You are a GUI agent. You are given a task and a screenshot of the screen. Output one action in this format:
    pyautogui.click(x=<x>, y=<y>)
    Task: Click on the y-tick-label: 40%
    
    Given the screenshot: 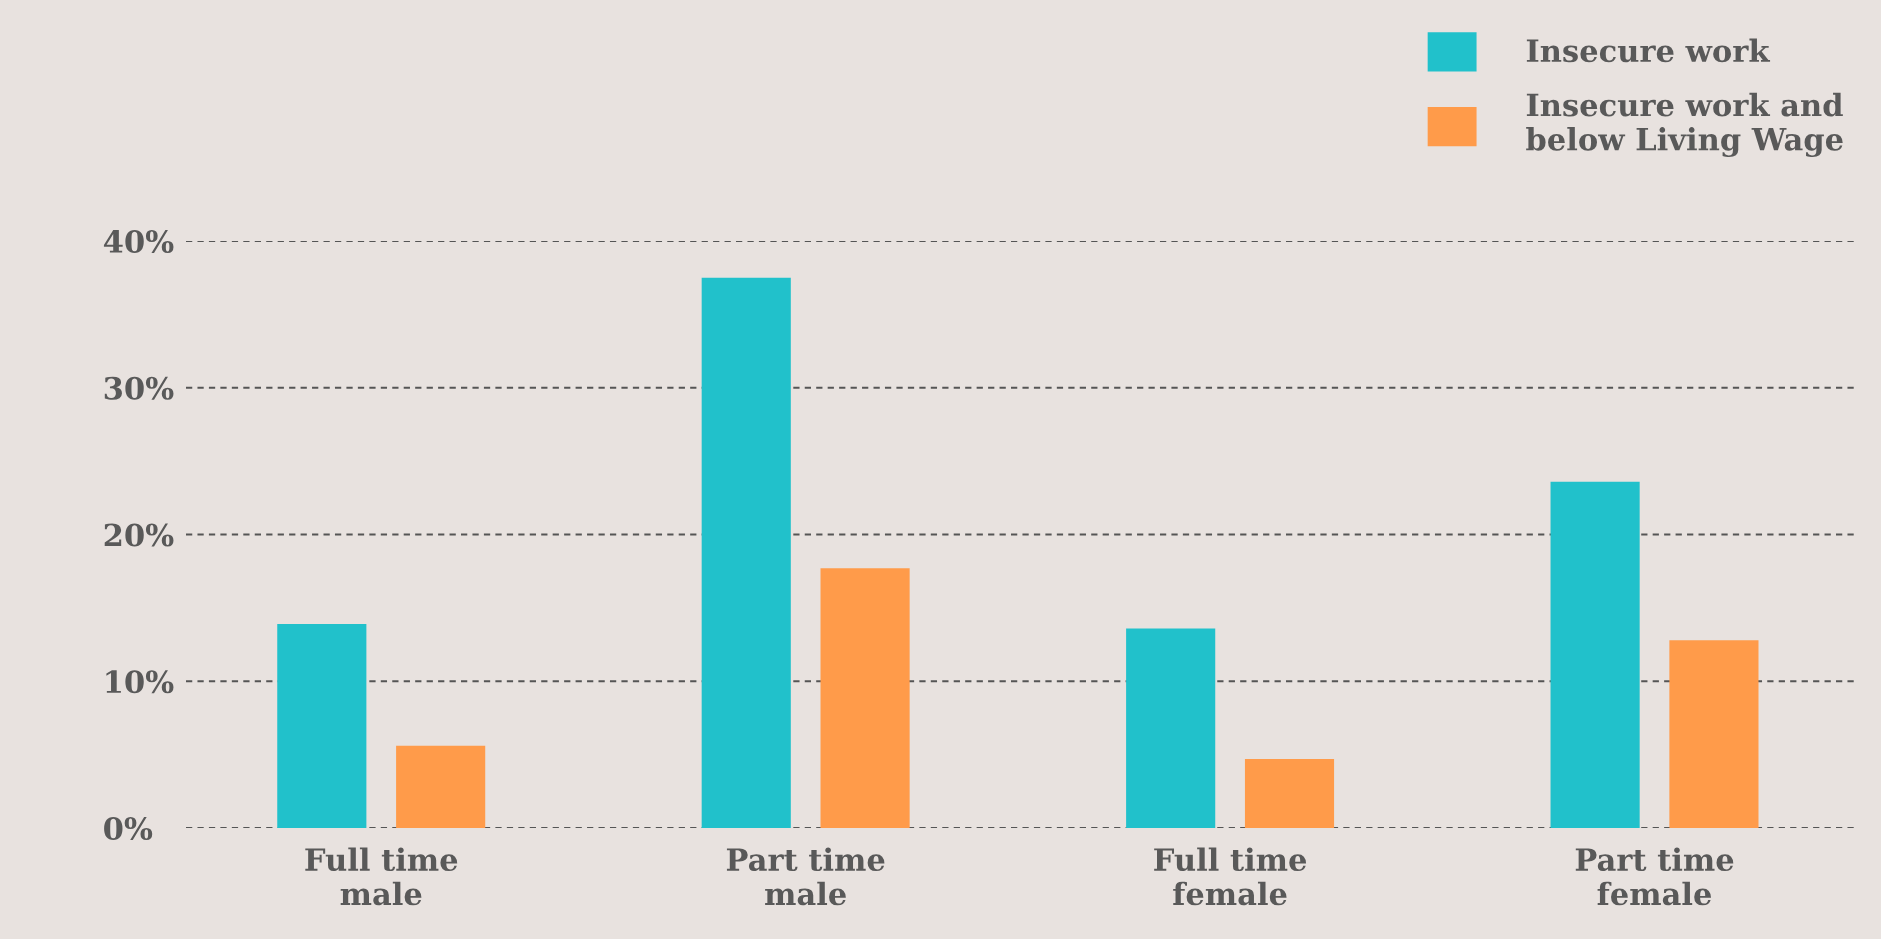 What is the action you would take?
    pyautogui.click(x=138, y=241)
    